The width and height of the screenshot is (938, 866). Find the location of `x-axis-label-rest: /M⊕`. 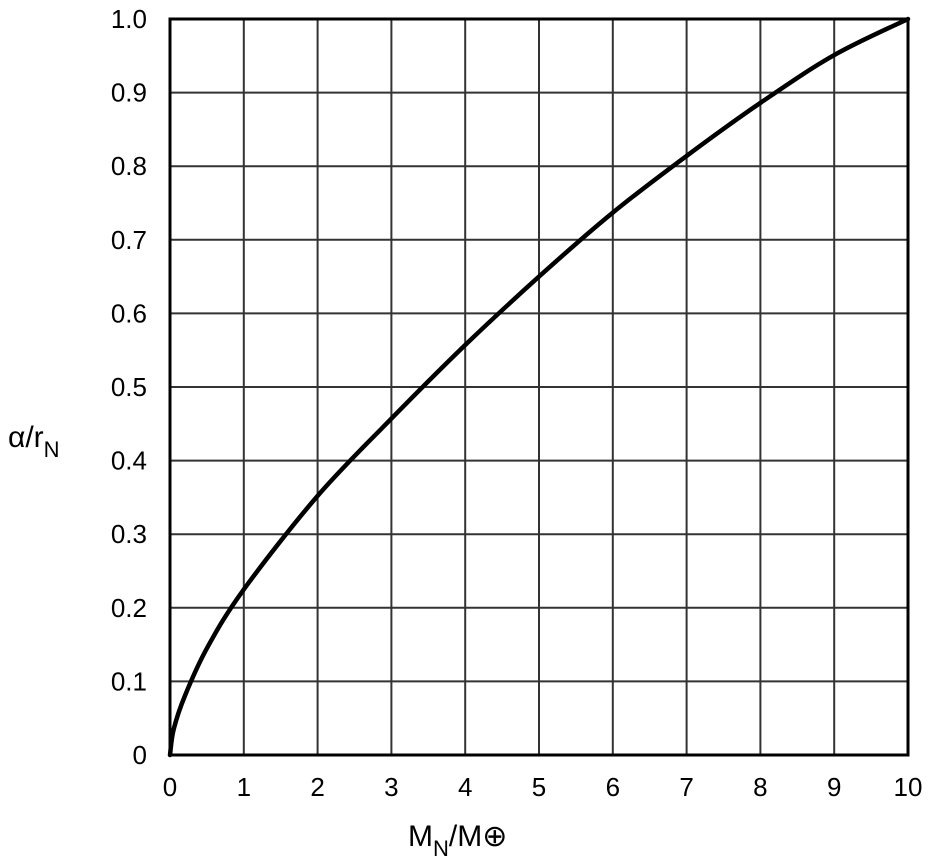

x-axis-label-rest: /M⊕ is located at coordinates (478, 836).